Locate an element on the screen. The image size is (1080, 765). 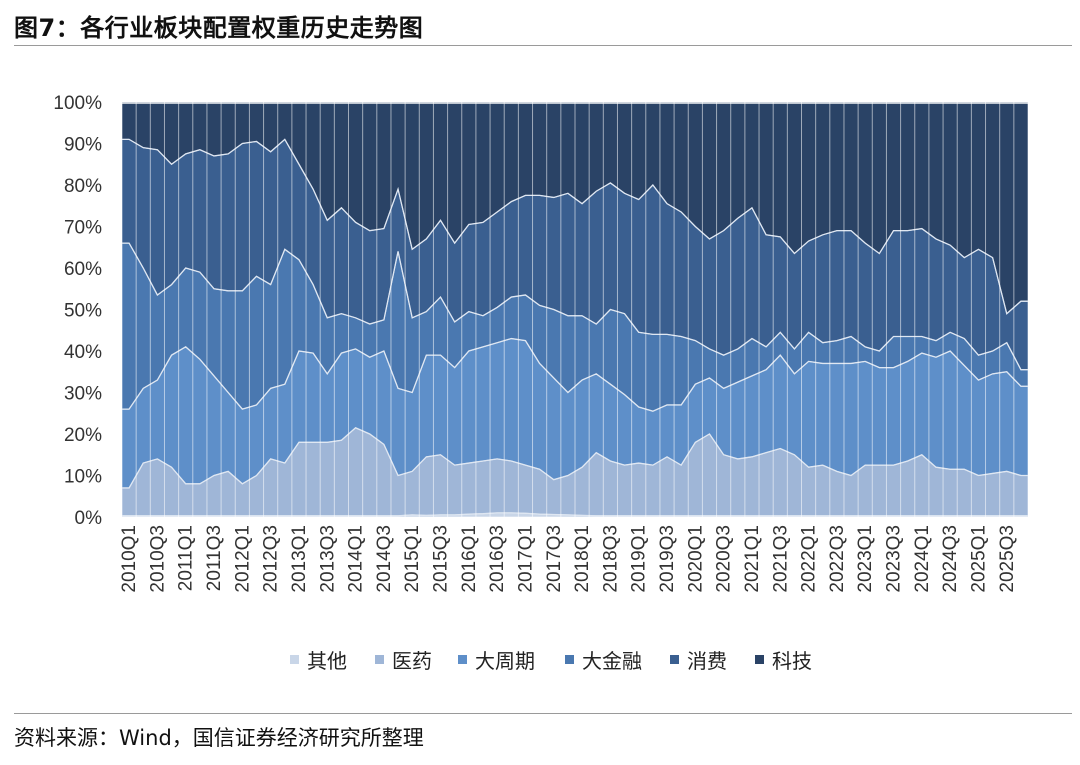
y-tick-label: 20% is located at coordinates (83, 435).